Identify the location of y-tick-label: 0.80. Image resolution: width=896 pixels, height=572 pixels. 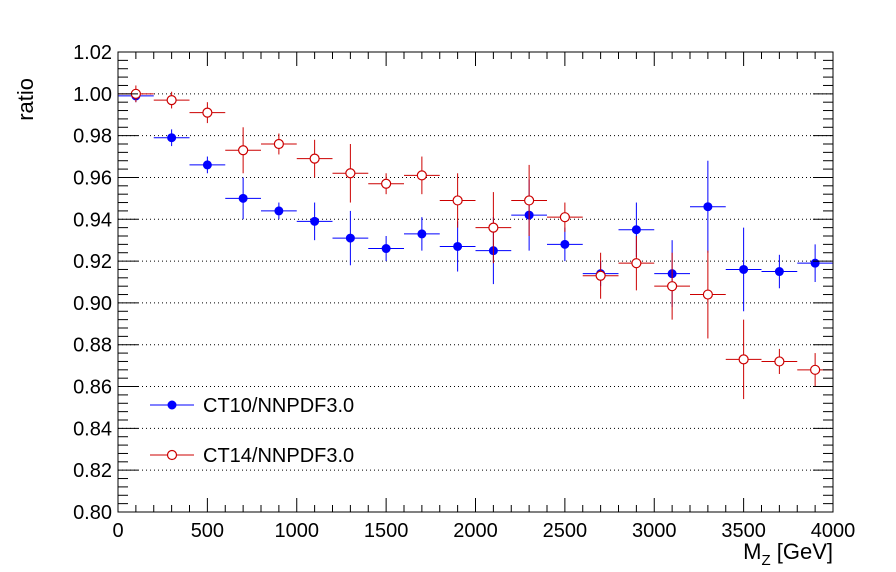
(92, 513).